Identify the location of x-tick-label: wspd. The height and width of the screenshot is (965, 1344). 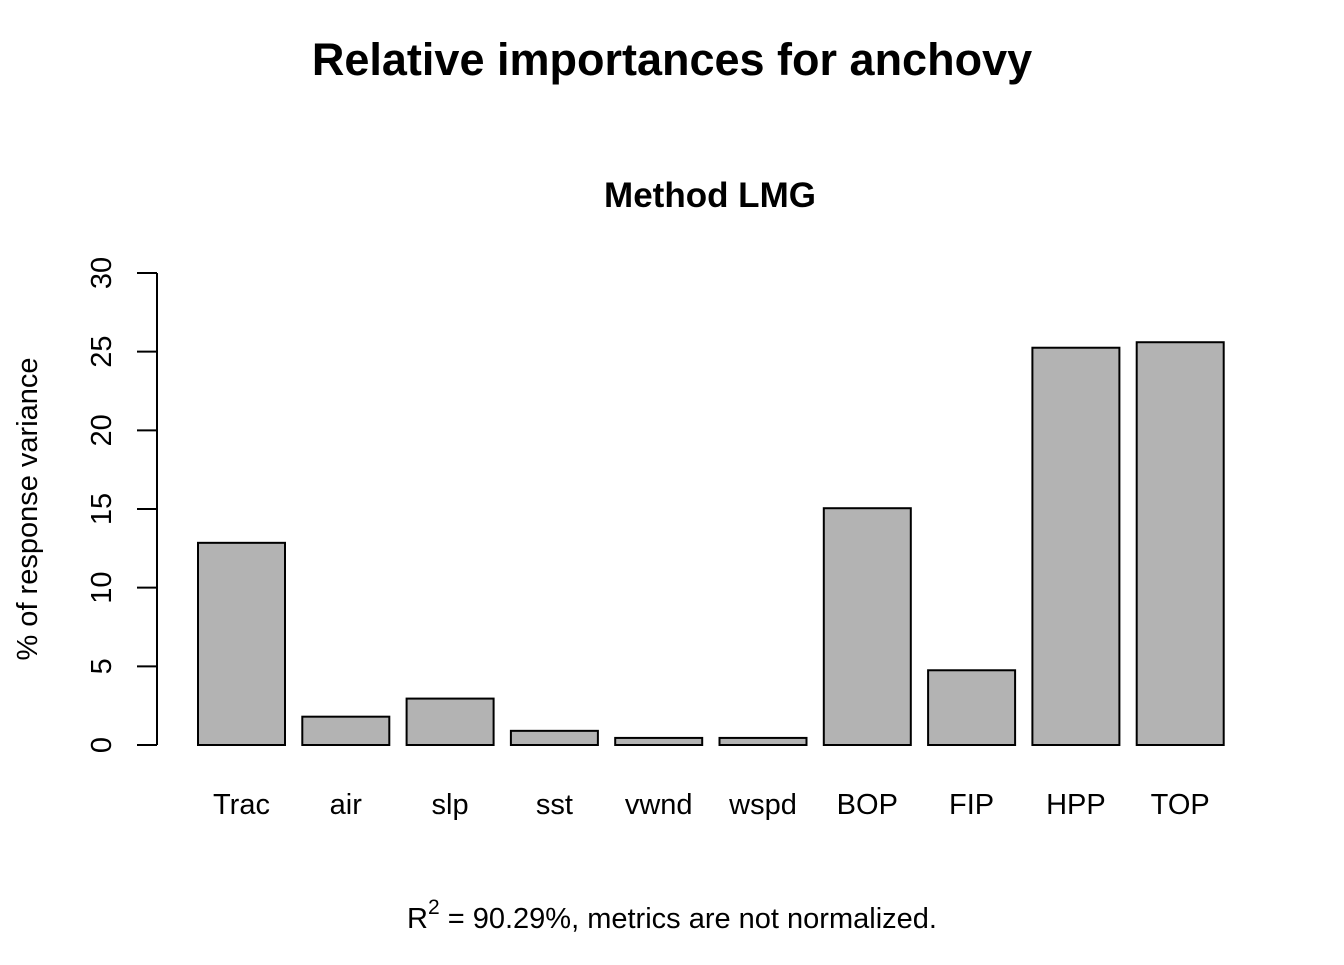
(762, 805).